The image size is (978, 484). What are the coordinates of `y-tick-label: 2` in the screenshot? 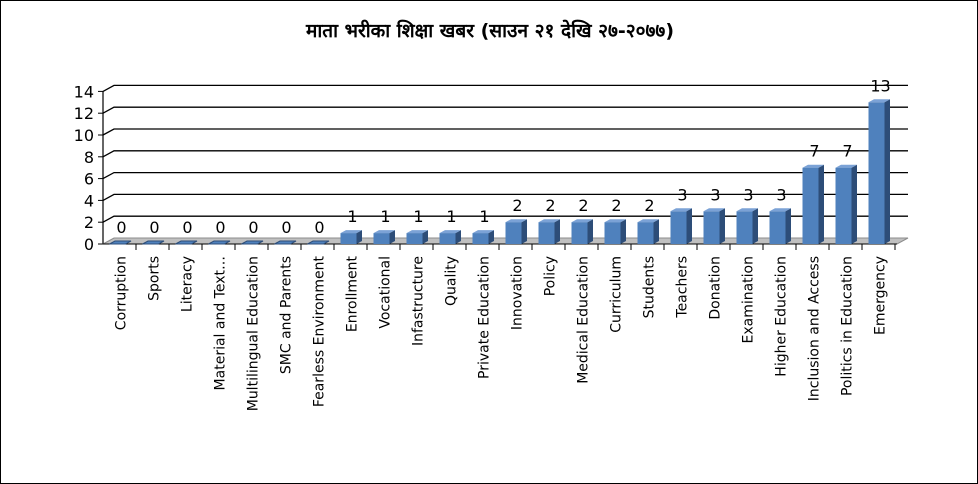 It's located at (89, 222).